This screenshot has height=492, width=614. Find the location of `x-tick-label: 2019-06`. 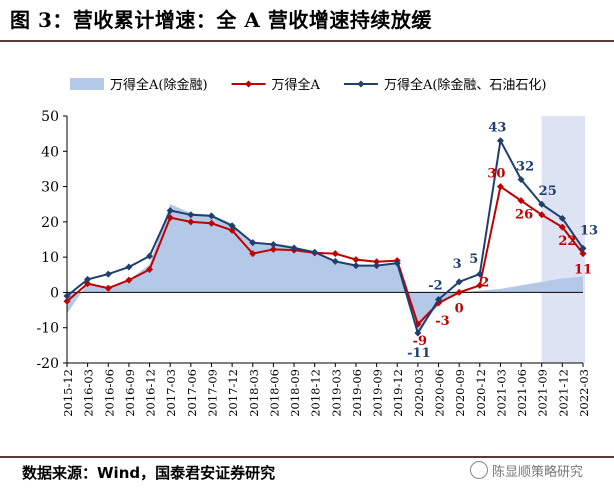

x-tick-label: 2019-06 is located at coordinates (357, 393).